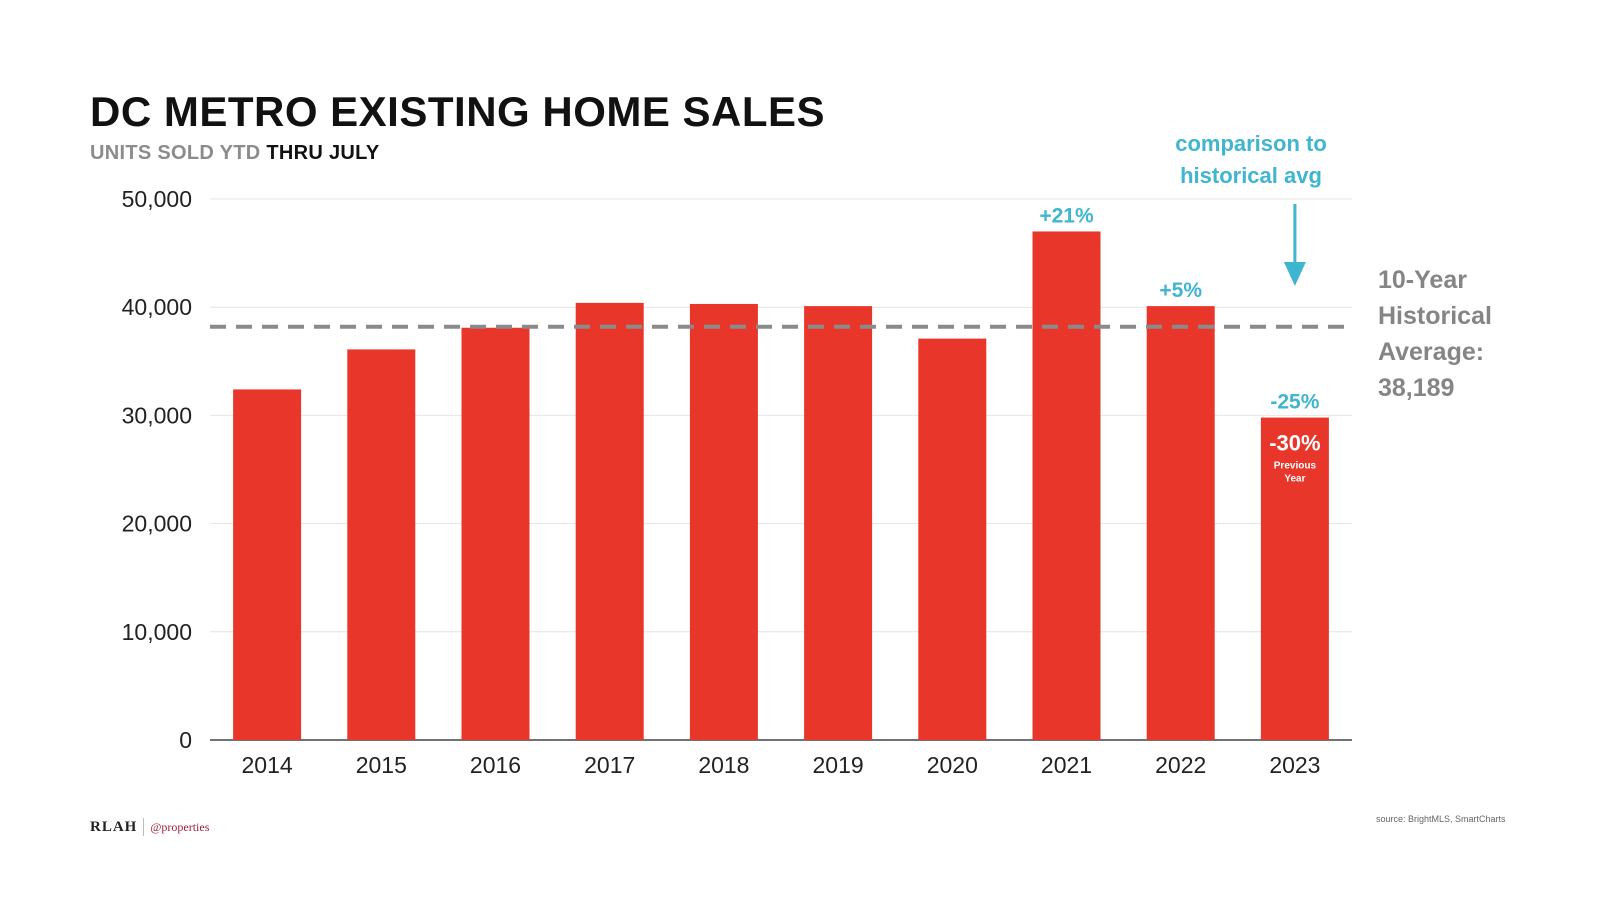 This screenshot has width=1600, height=900. I want to click on y-tick-label: 0, so click(185, 740).